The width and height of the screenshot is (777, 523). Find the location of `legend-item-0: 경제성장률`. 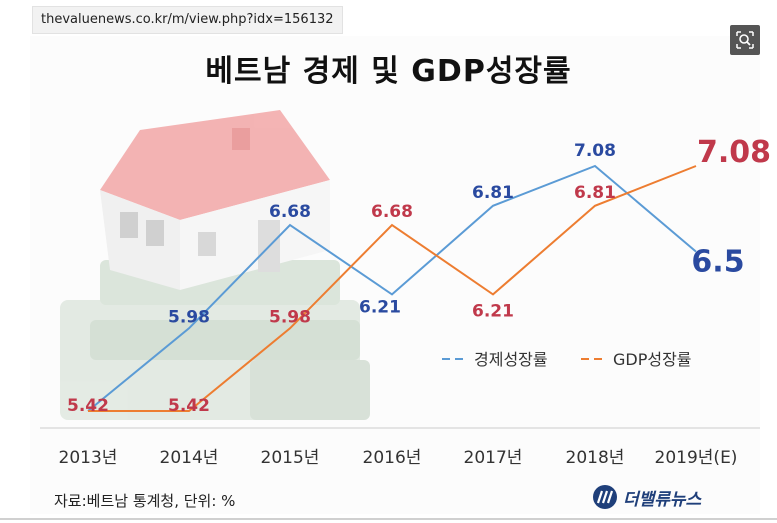

legend-item-0: 경제성장률 is located at coordinates (495, 359).